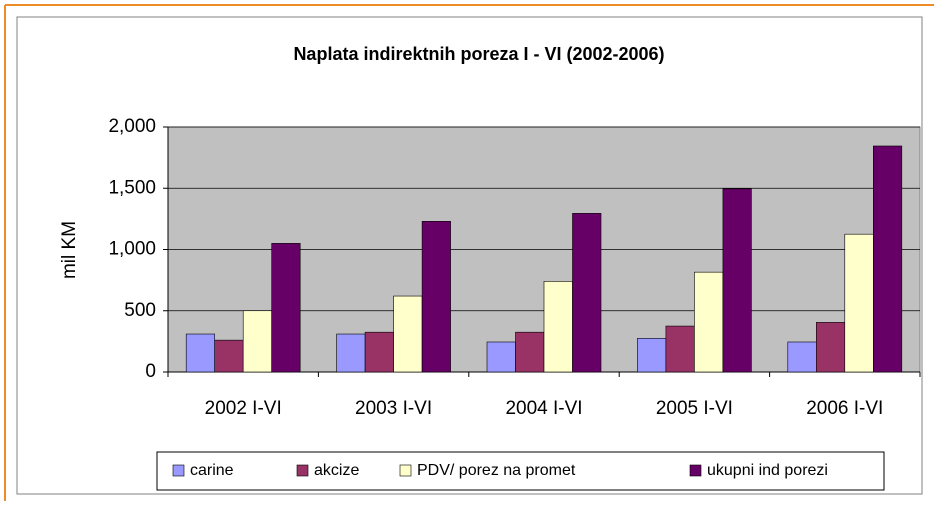 This screenshot has height=506, width=939. I want to click on x-tick-label: 2004 I-VI, so click(543, 408).